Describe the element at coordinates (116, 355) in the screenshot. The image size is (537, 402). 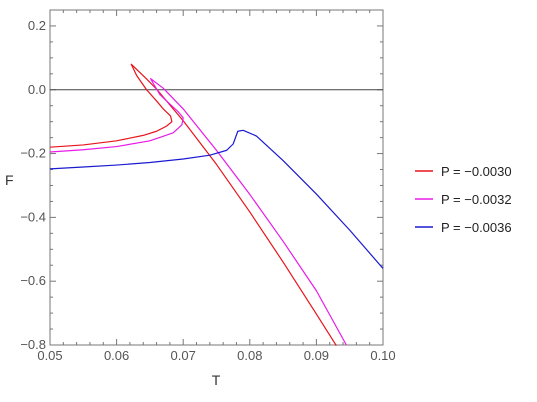
I see `x-tick-label: 0.06` at that location.